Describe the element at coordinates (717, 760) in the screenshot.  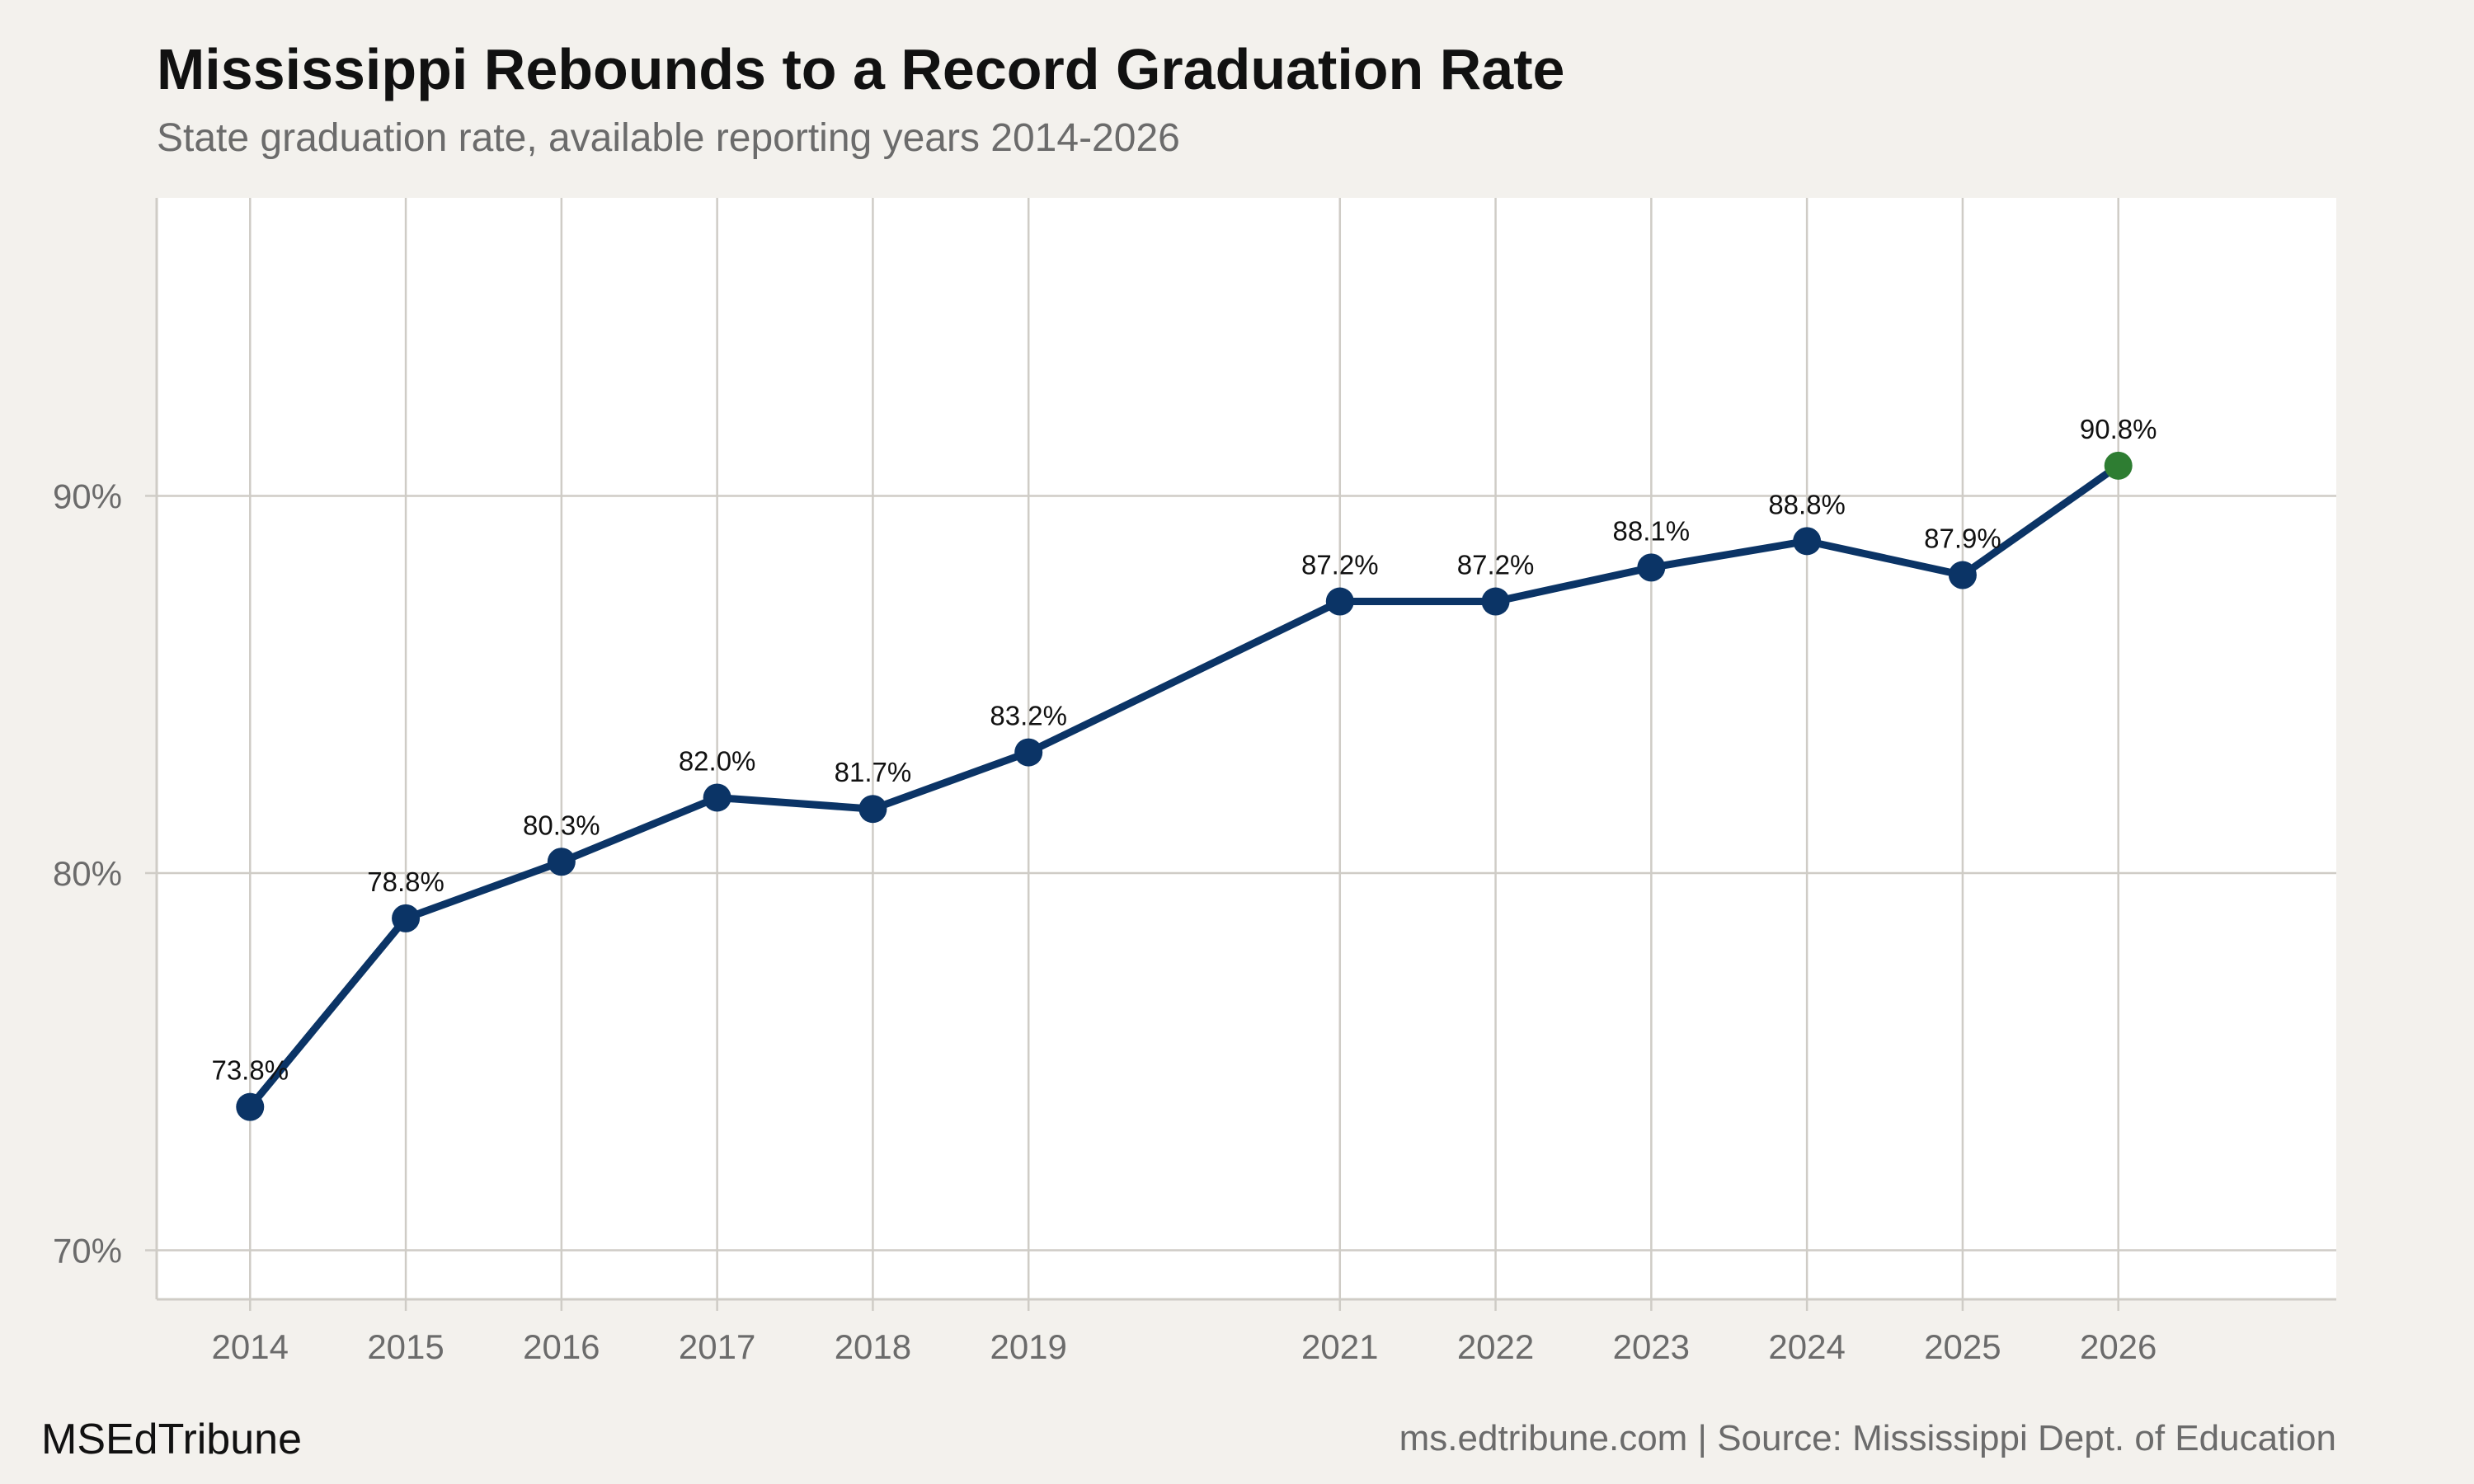
I see `data-label: 82.0%` at that location.